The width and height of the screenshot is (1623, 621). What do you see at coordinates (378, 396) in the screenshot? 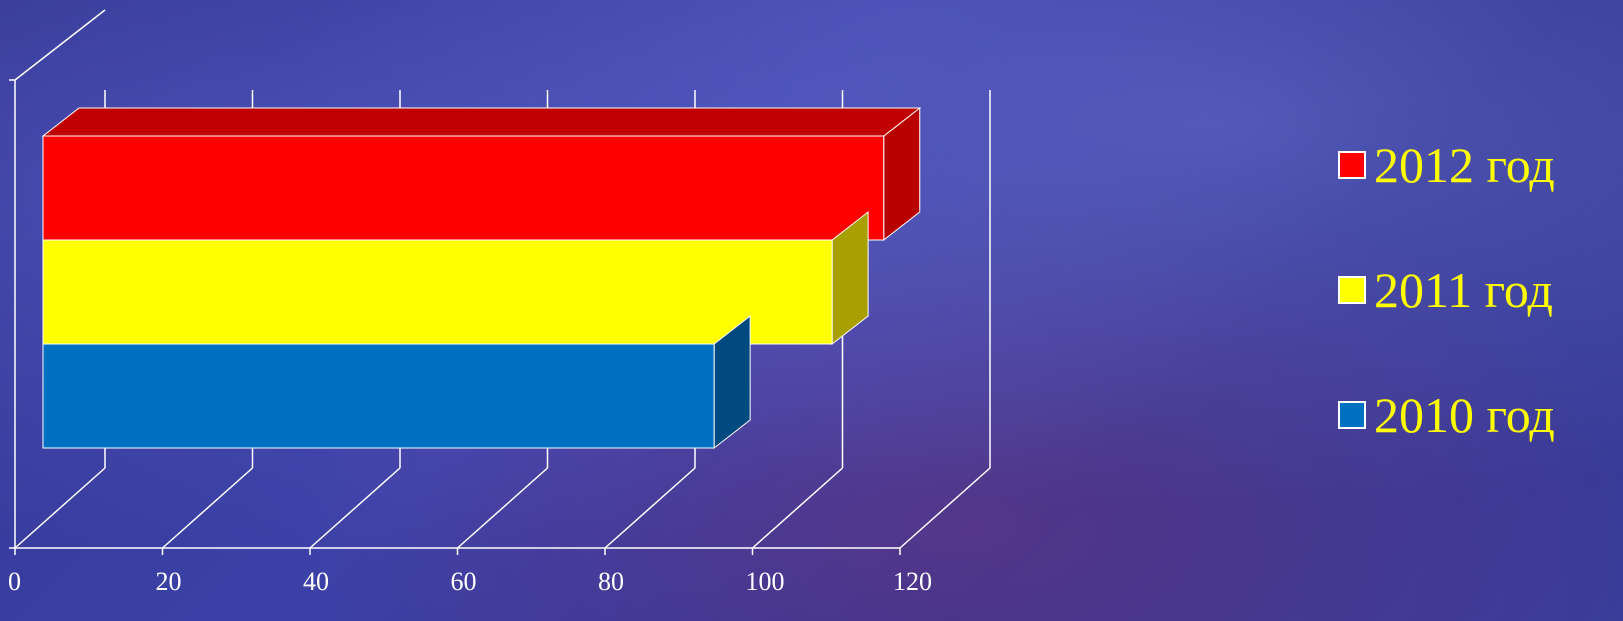
I see `bar-2010` at bounding box center [378, 396].